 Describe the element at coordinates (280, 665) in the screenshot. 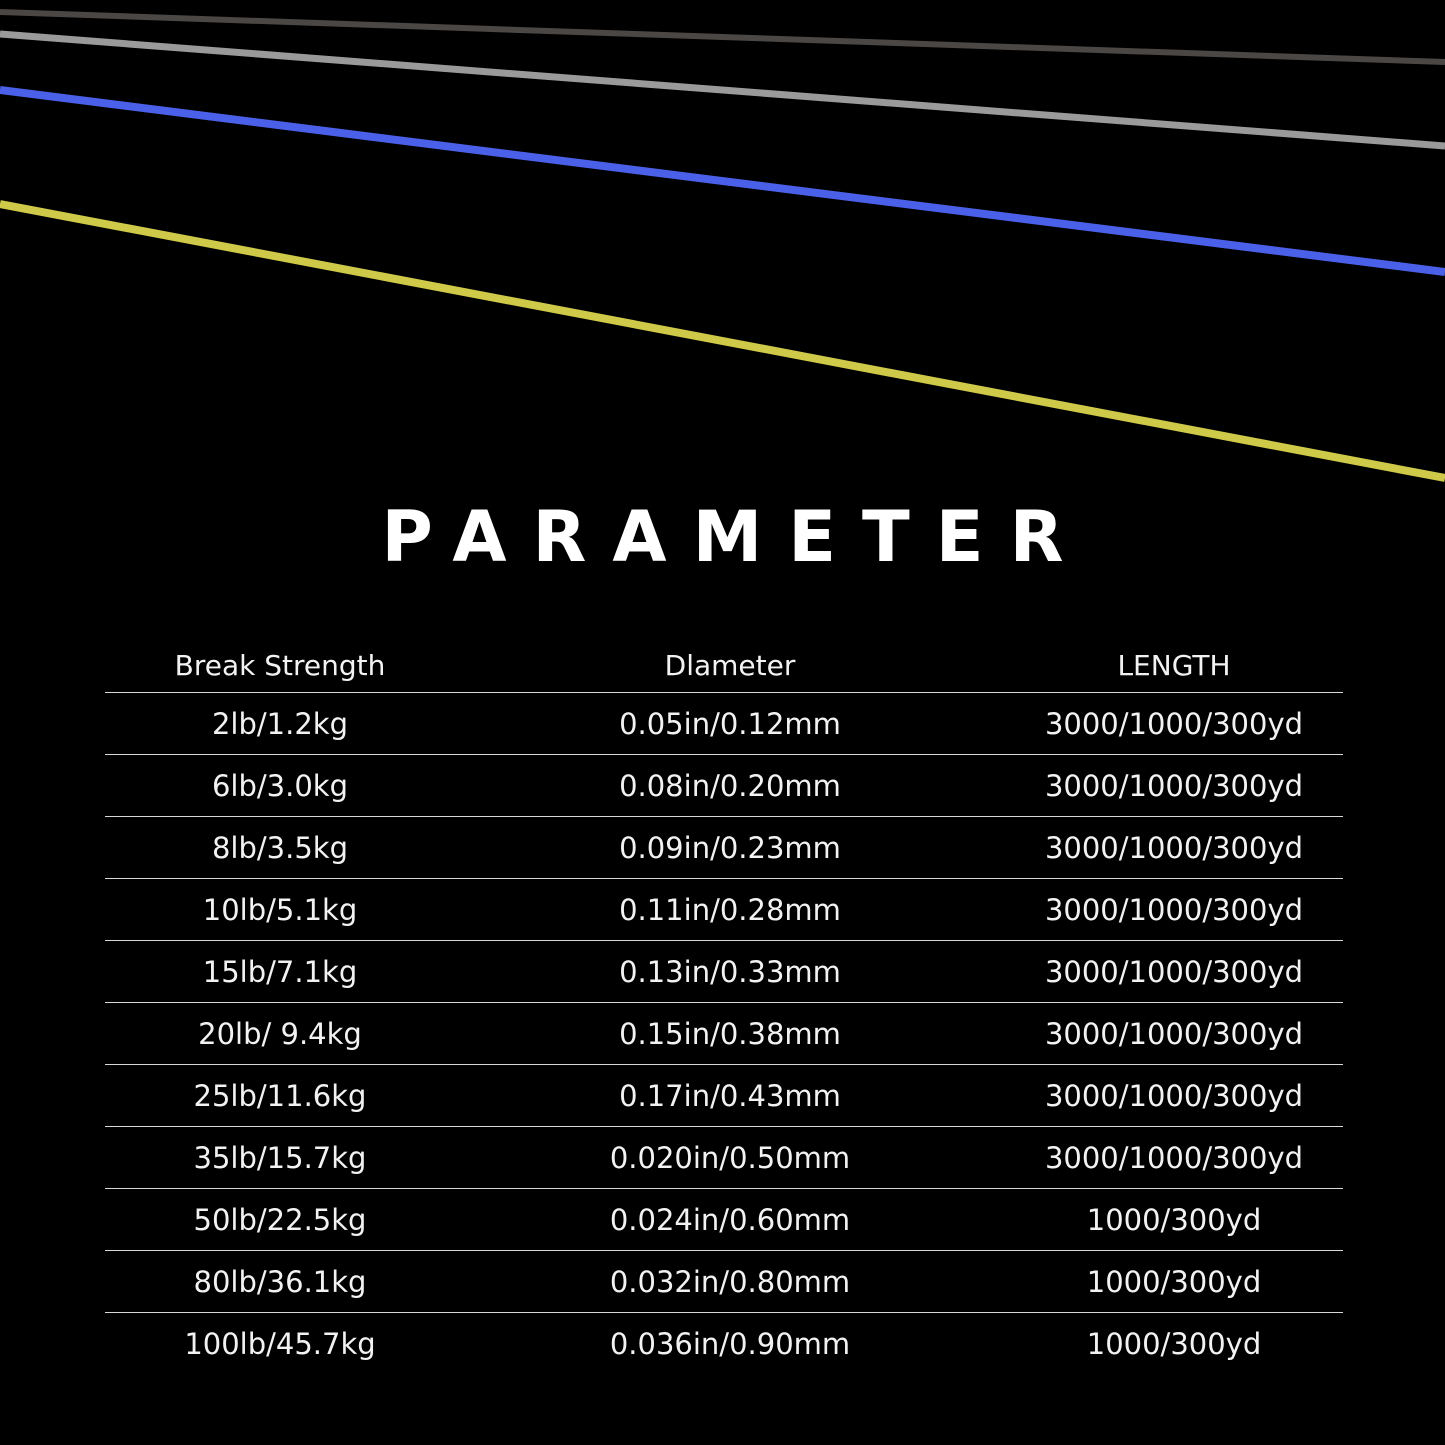

I see `header-break-strength: Break Strength` at that location.